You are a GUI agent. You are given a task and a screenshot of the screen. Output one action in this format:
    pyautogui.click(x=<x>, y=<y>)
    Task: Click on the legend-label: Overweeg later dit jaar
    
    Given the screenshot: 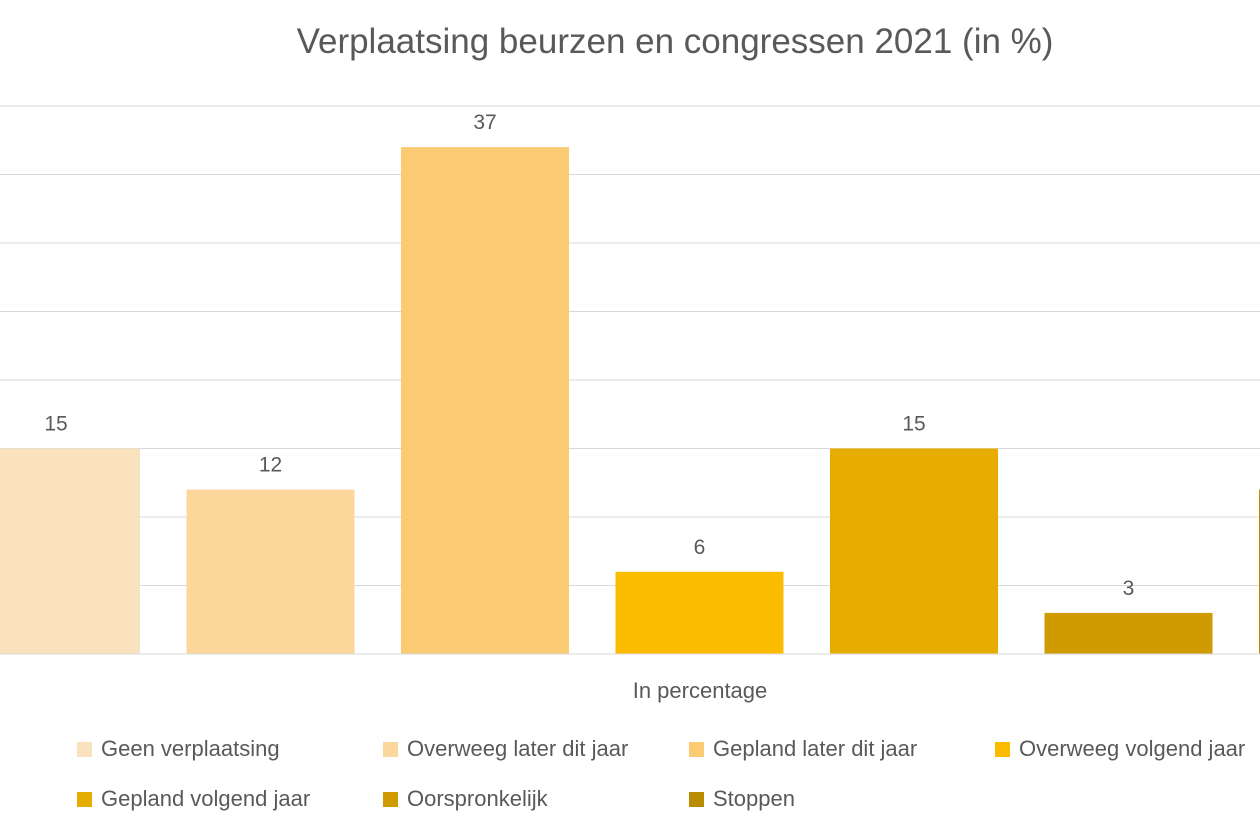 What is the action you would take?
    pyautogui.click(x=518, y=748)
    